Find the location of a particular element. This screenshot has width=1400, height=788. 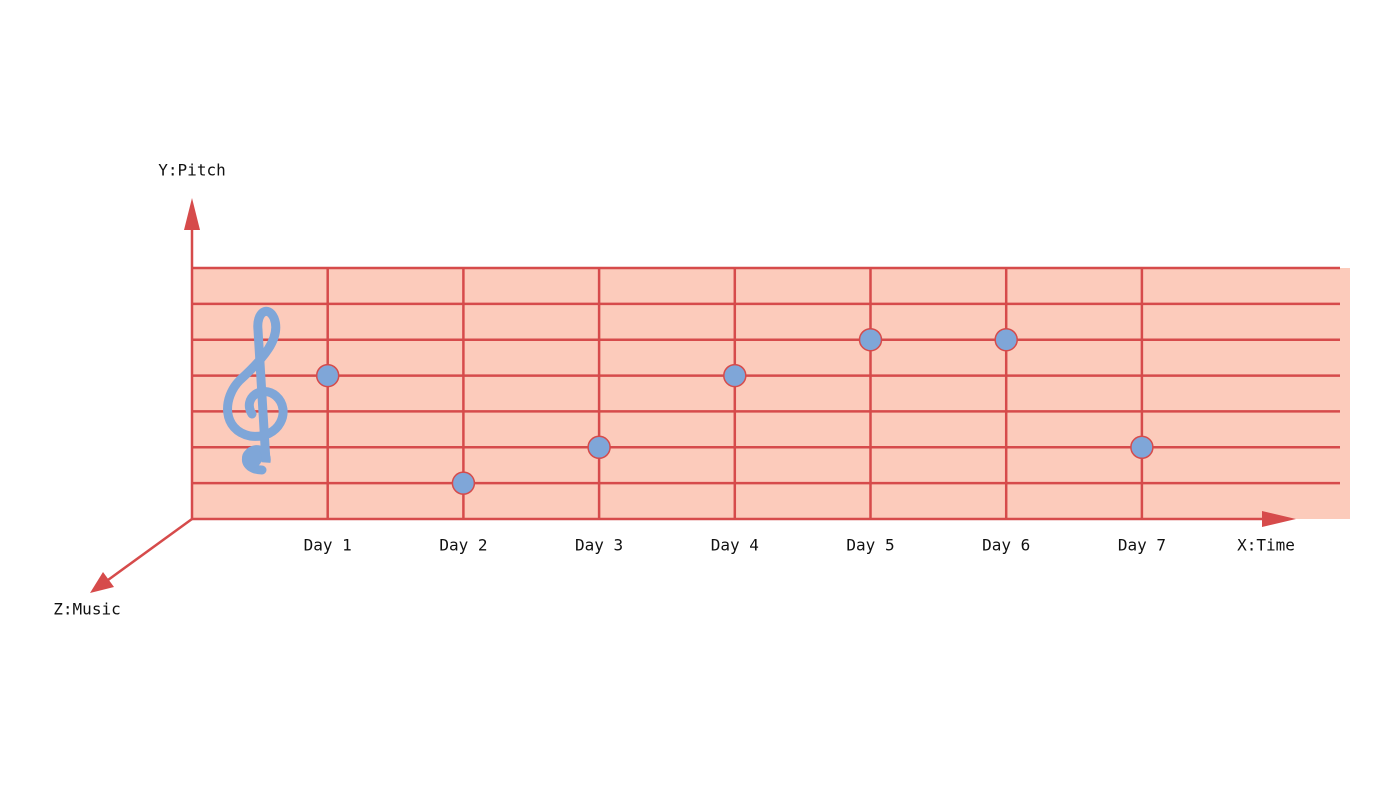

y-arrow is located at coordinates (192, 214).